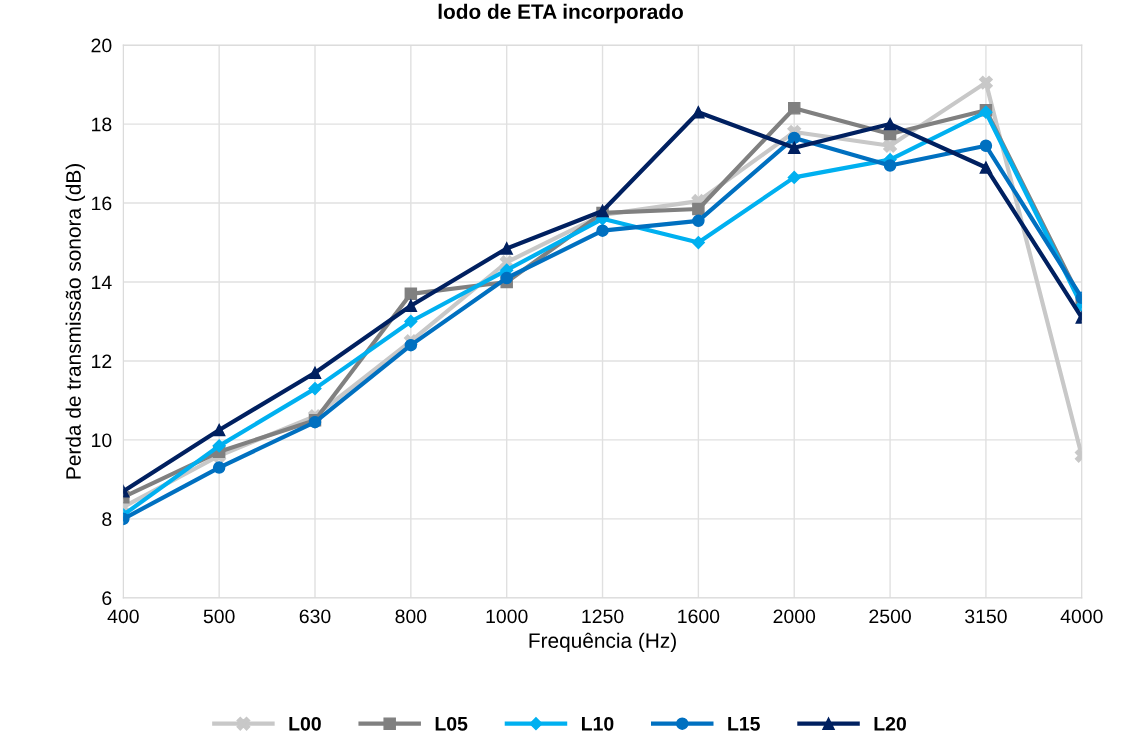 The height and width of the screenshot is (752, 1121). I want to click on legend-label: L10, so click(597, 723).